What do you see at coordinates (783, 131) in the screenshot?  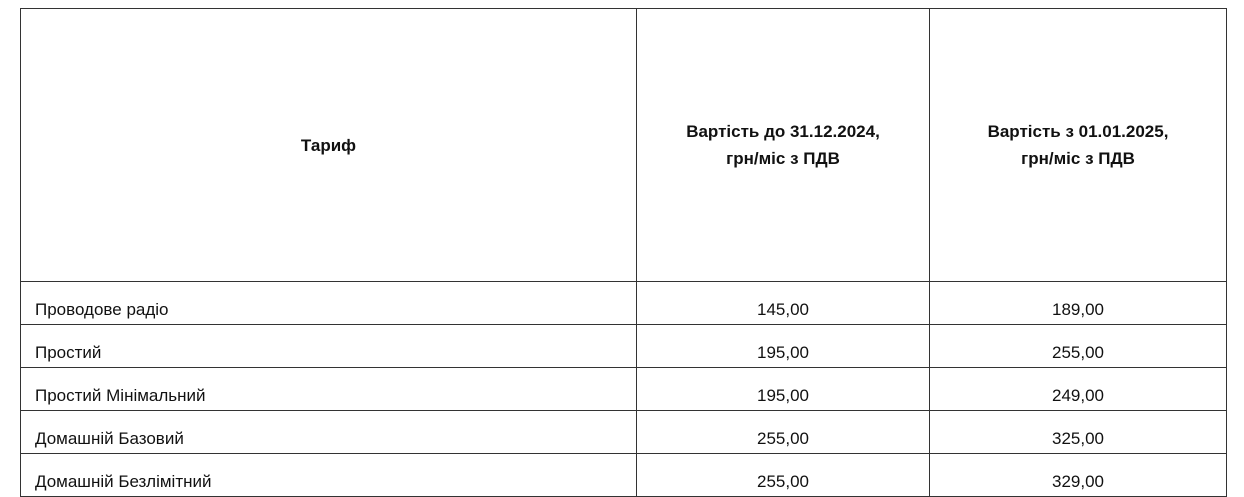 I see `header-price-before-line1: Вартість до 31.12.2024,` at bounding box center [783, 131].